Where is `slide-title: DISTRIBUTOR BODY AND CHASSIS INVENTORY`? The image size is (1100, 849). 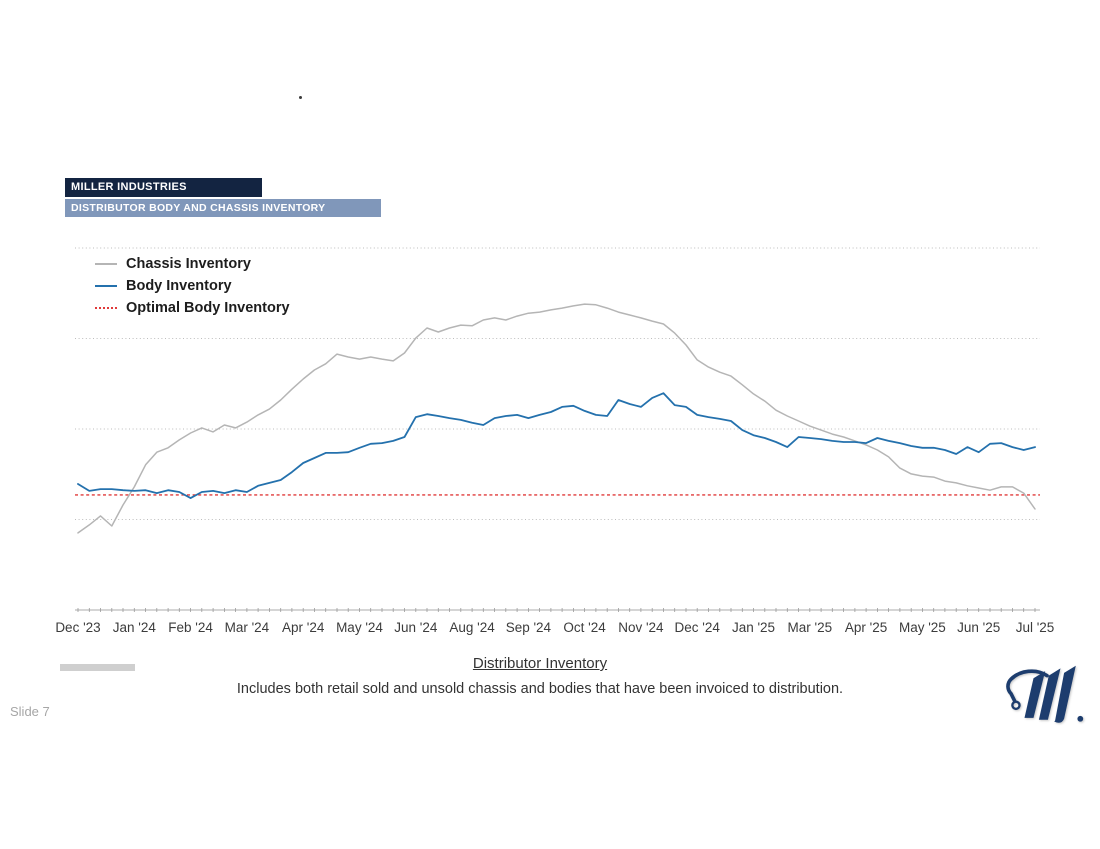 slide-title: DISTRIBUTOR BODY AND CHASSIS INVENTORY is located at coordinates (198, 208).